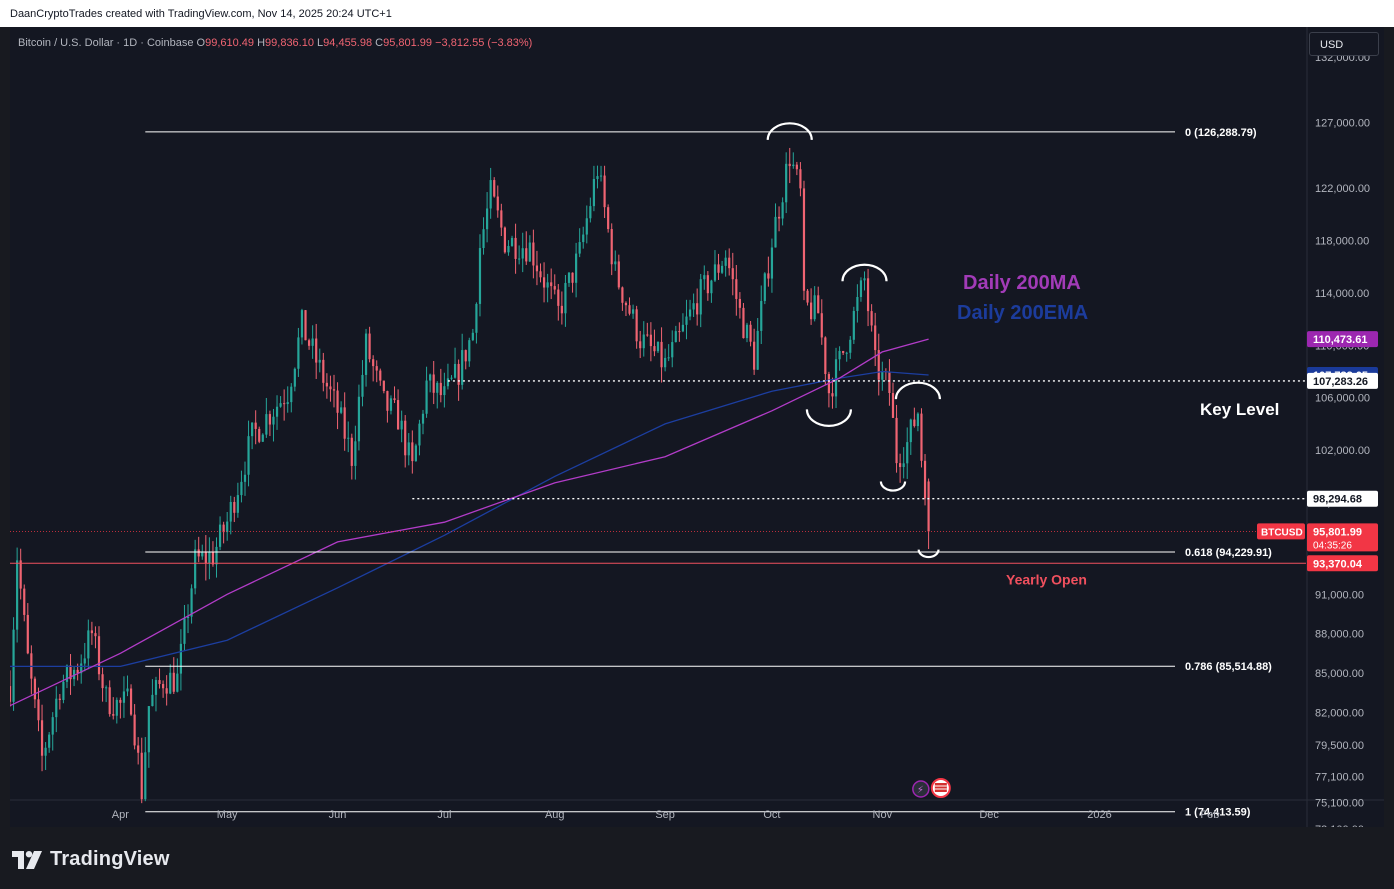  I want to click on yearly-open-price-label: 93,370.04, so click(1342, 563).